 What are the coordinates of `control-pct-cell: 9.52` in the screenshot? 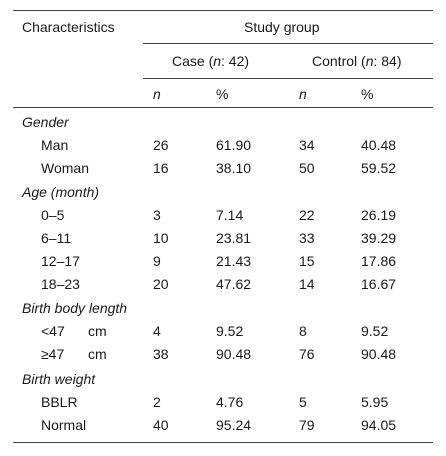 It's located at (375, 331).